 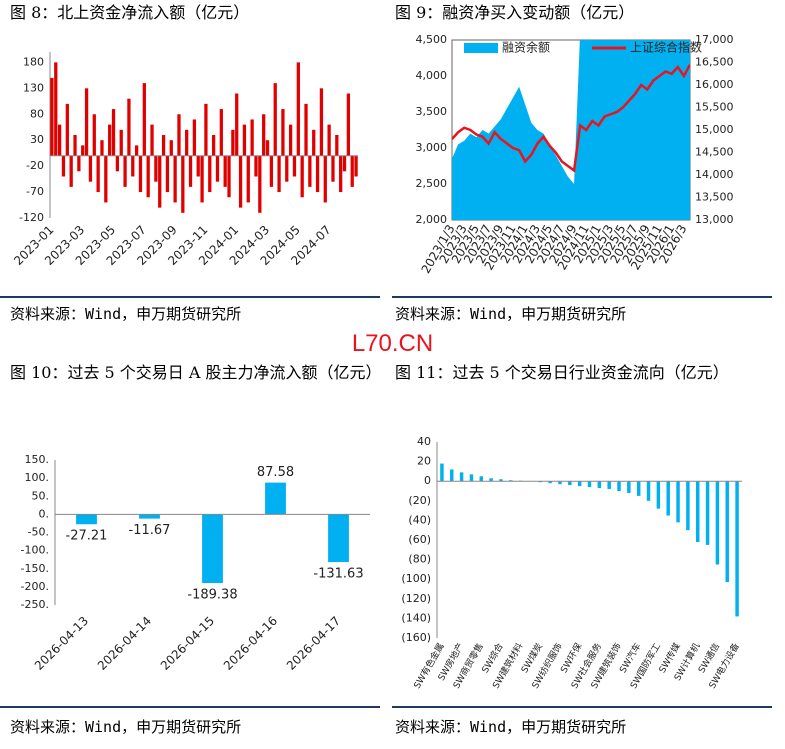 I want to click on chart-title: 图 9：融资净买入变动额（亿元）, so click(x=515, y=12).